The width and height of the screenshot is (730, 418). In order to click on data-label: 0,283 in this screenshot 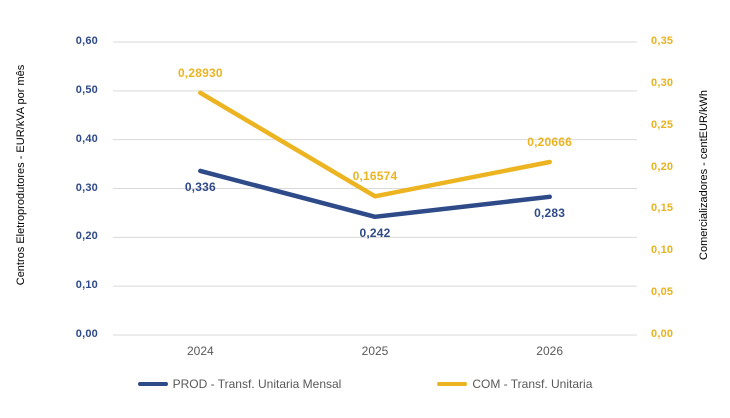, I will do `click(550, 212)`.